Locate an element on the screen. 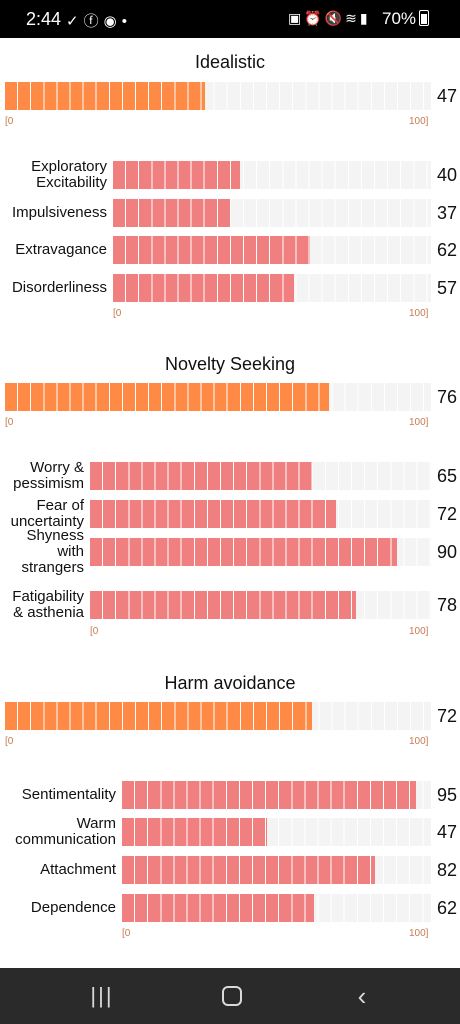 The height and width of the screenshot is (1024, 460). section-1-row-2-value: 37 is located at coordinates (447, 213).